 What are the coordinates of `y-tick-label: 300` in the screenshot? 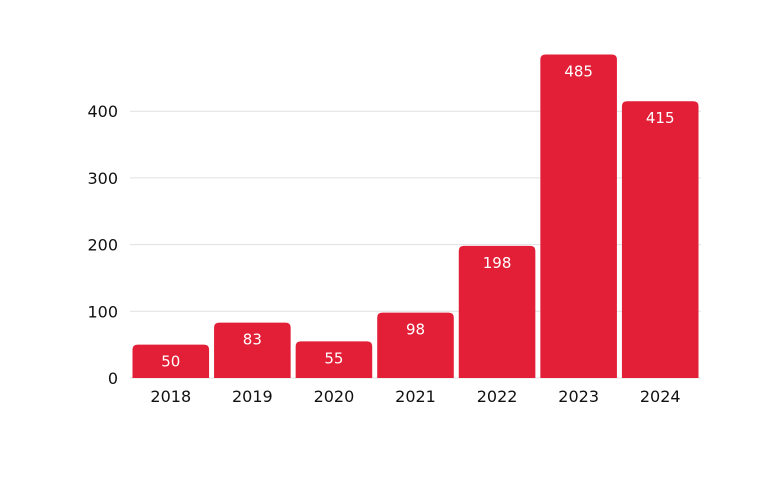 It's located at (102, 178).